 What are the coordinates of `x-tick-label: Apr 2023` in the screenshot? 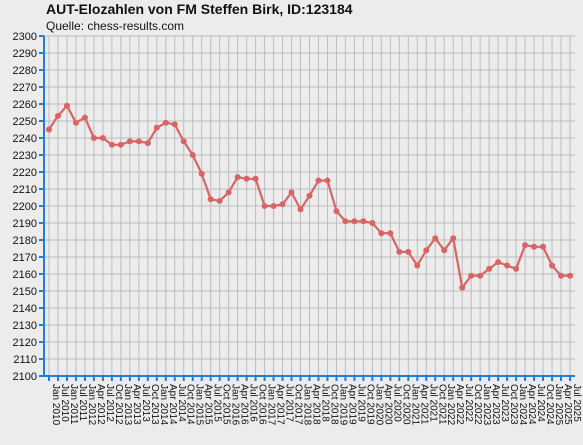 It's located at (495, 404).